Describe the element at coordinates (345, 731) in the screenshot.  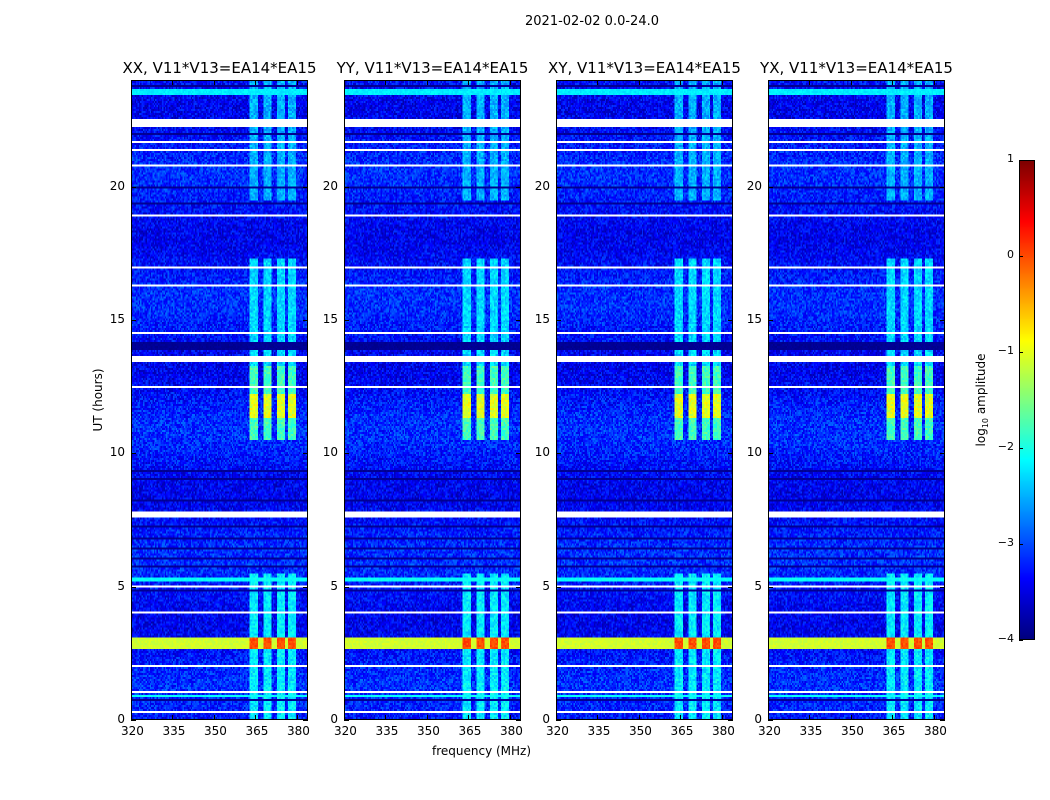
I see `x-tick-label: 320` at that location.